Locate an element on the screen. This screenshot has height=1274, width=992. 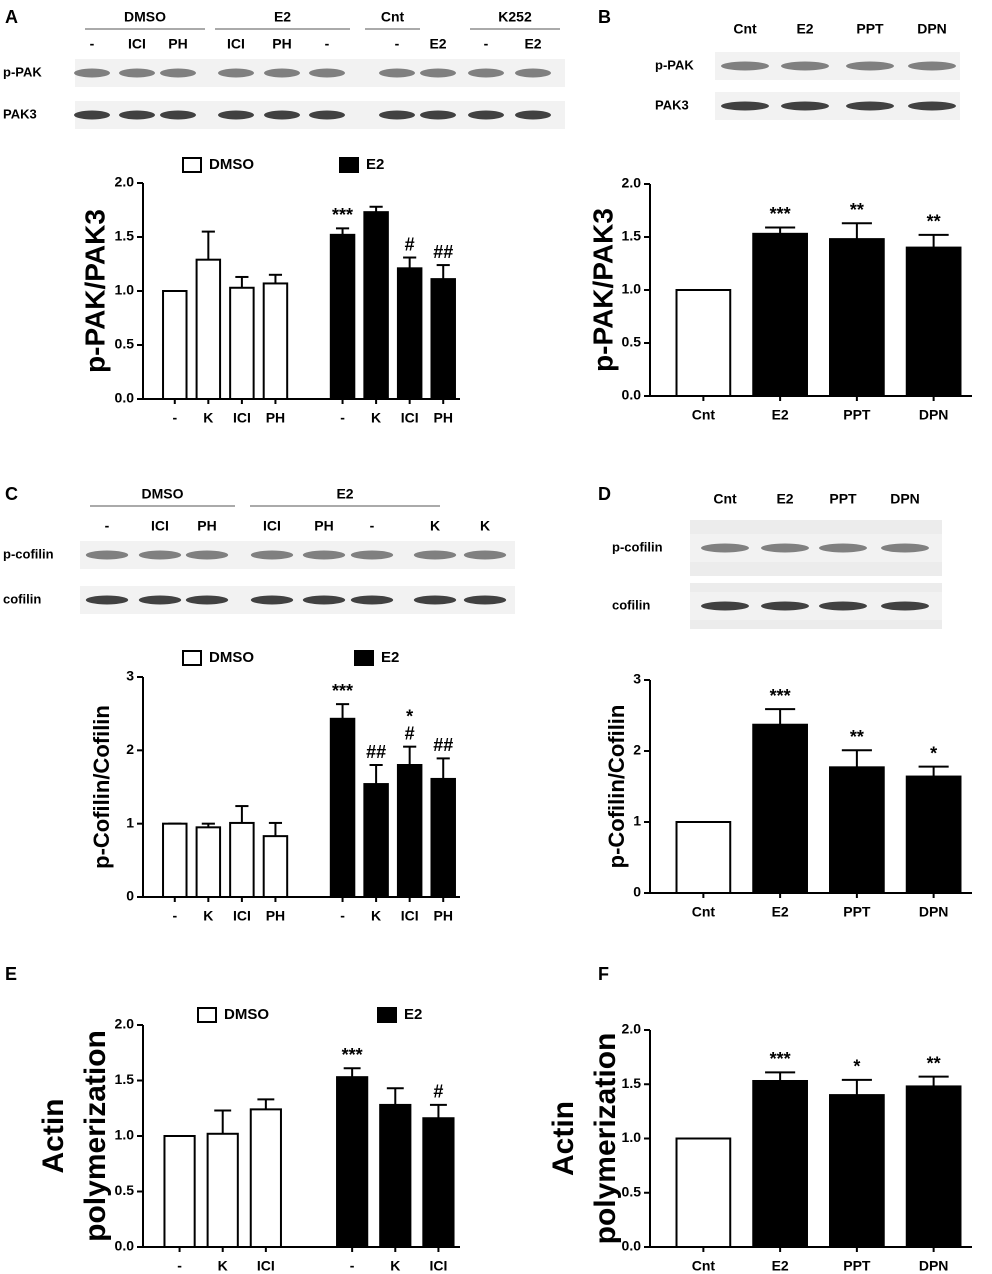
x-tick-label: Cnt is located at coordinates (704, 1266).